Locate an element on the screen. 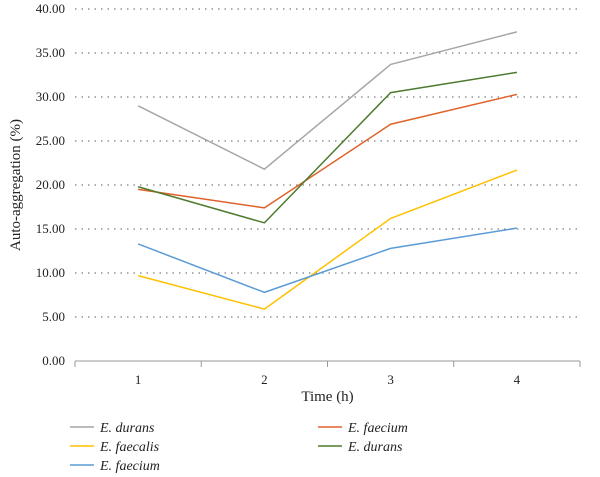 Image resolution: width=600 pixels, height=477 pixels. y-tick-label: 40.00 is located at coordinates (50, 8).